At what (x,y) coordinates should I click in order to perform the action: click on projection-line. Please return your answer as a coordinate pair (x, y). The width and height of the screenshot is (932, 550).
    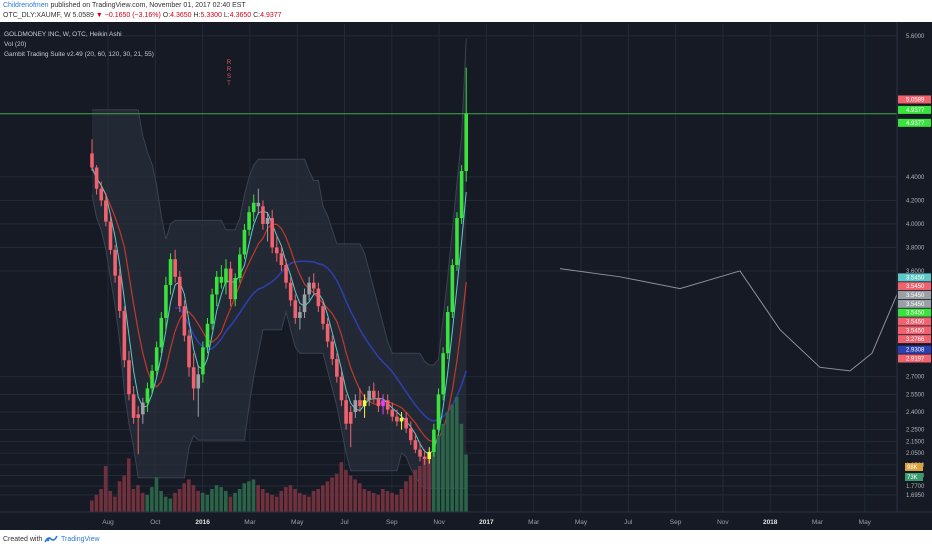
    Looking at the image, I should click on (728, 320).